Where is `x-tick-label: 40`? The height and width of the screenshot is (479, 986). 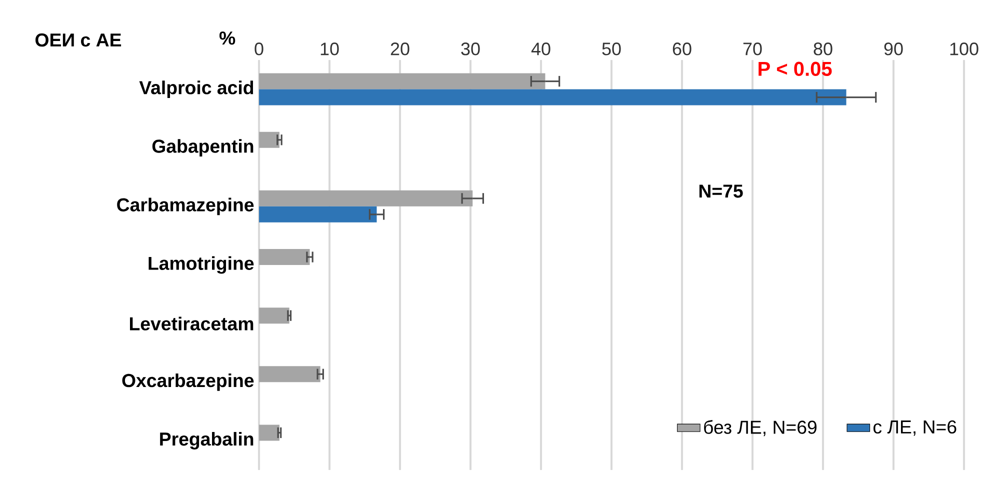 x-tick-label: 40 is located at coordinates (540, 49).